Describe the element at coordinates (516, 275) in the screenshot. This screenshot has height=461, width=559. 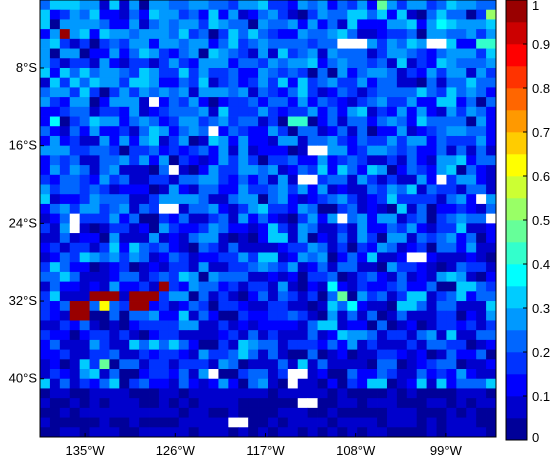
I see `colorbar-swatch` at that location.